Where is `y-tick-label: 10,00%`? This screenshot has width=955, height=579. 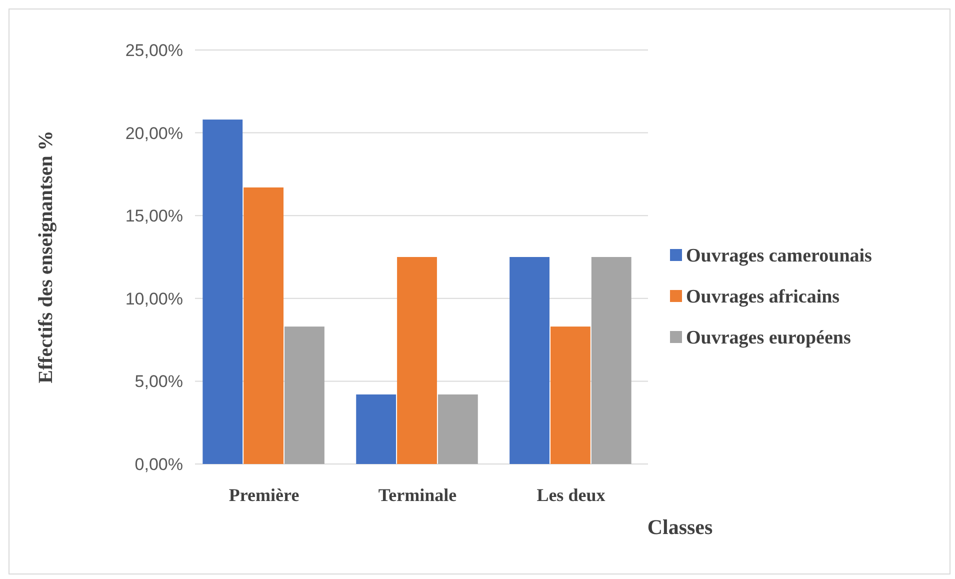
y-tick-label: 10,00% is located at coordinates (154, 298).